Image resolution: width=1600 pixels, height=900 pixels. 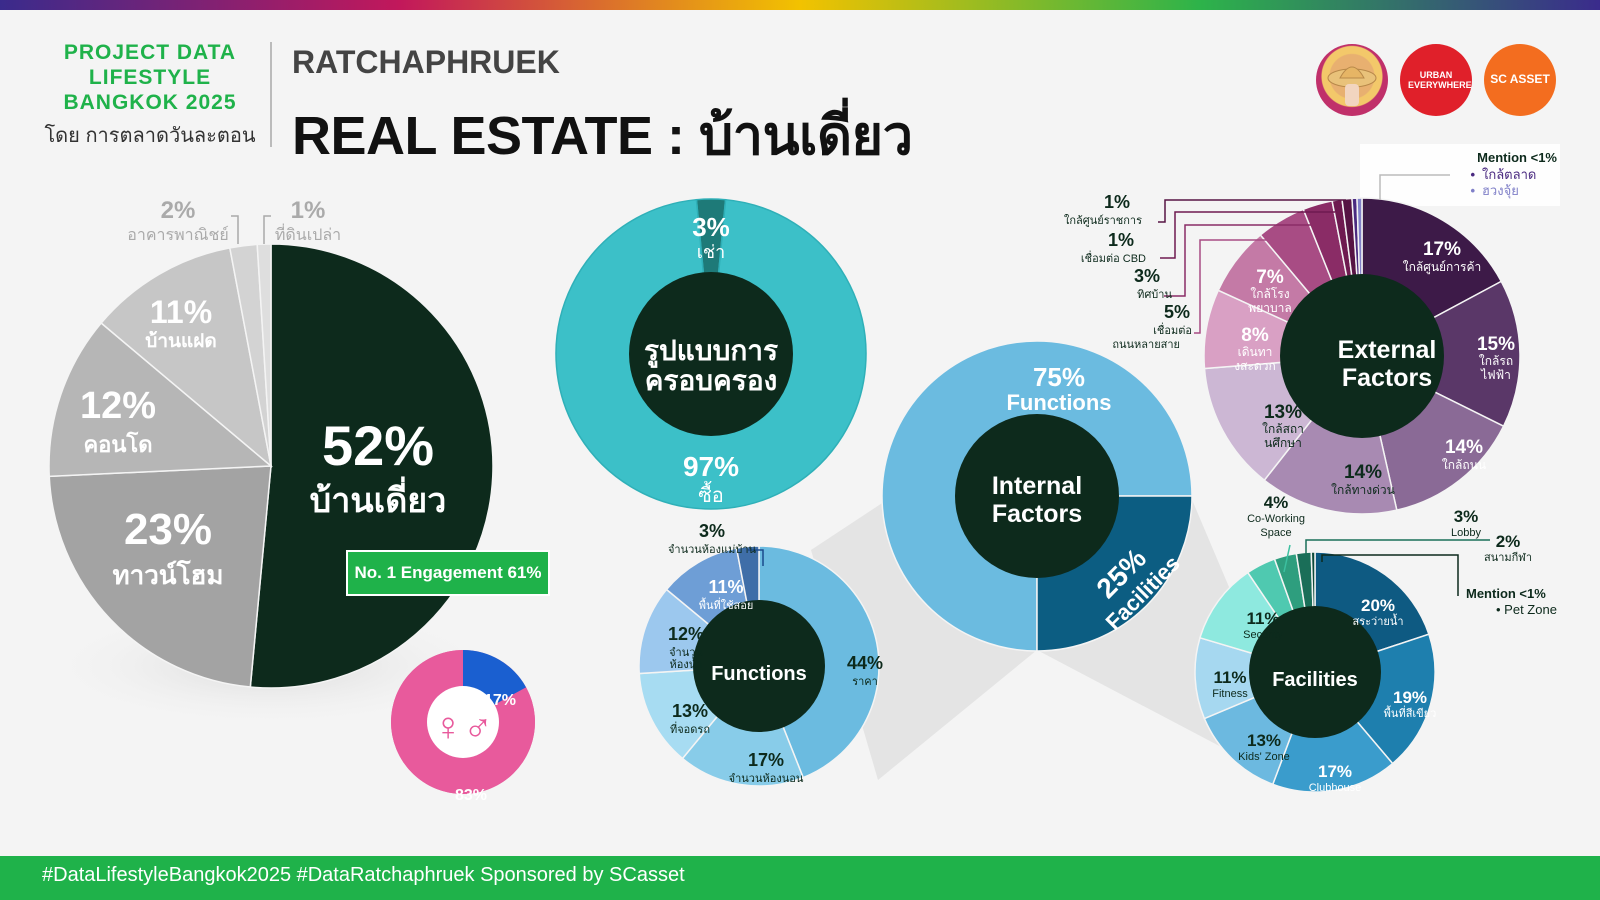 I want to click on lifestyle-logo, so click(x=1352, y=80).